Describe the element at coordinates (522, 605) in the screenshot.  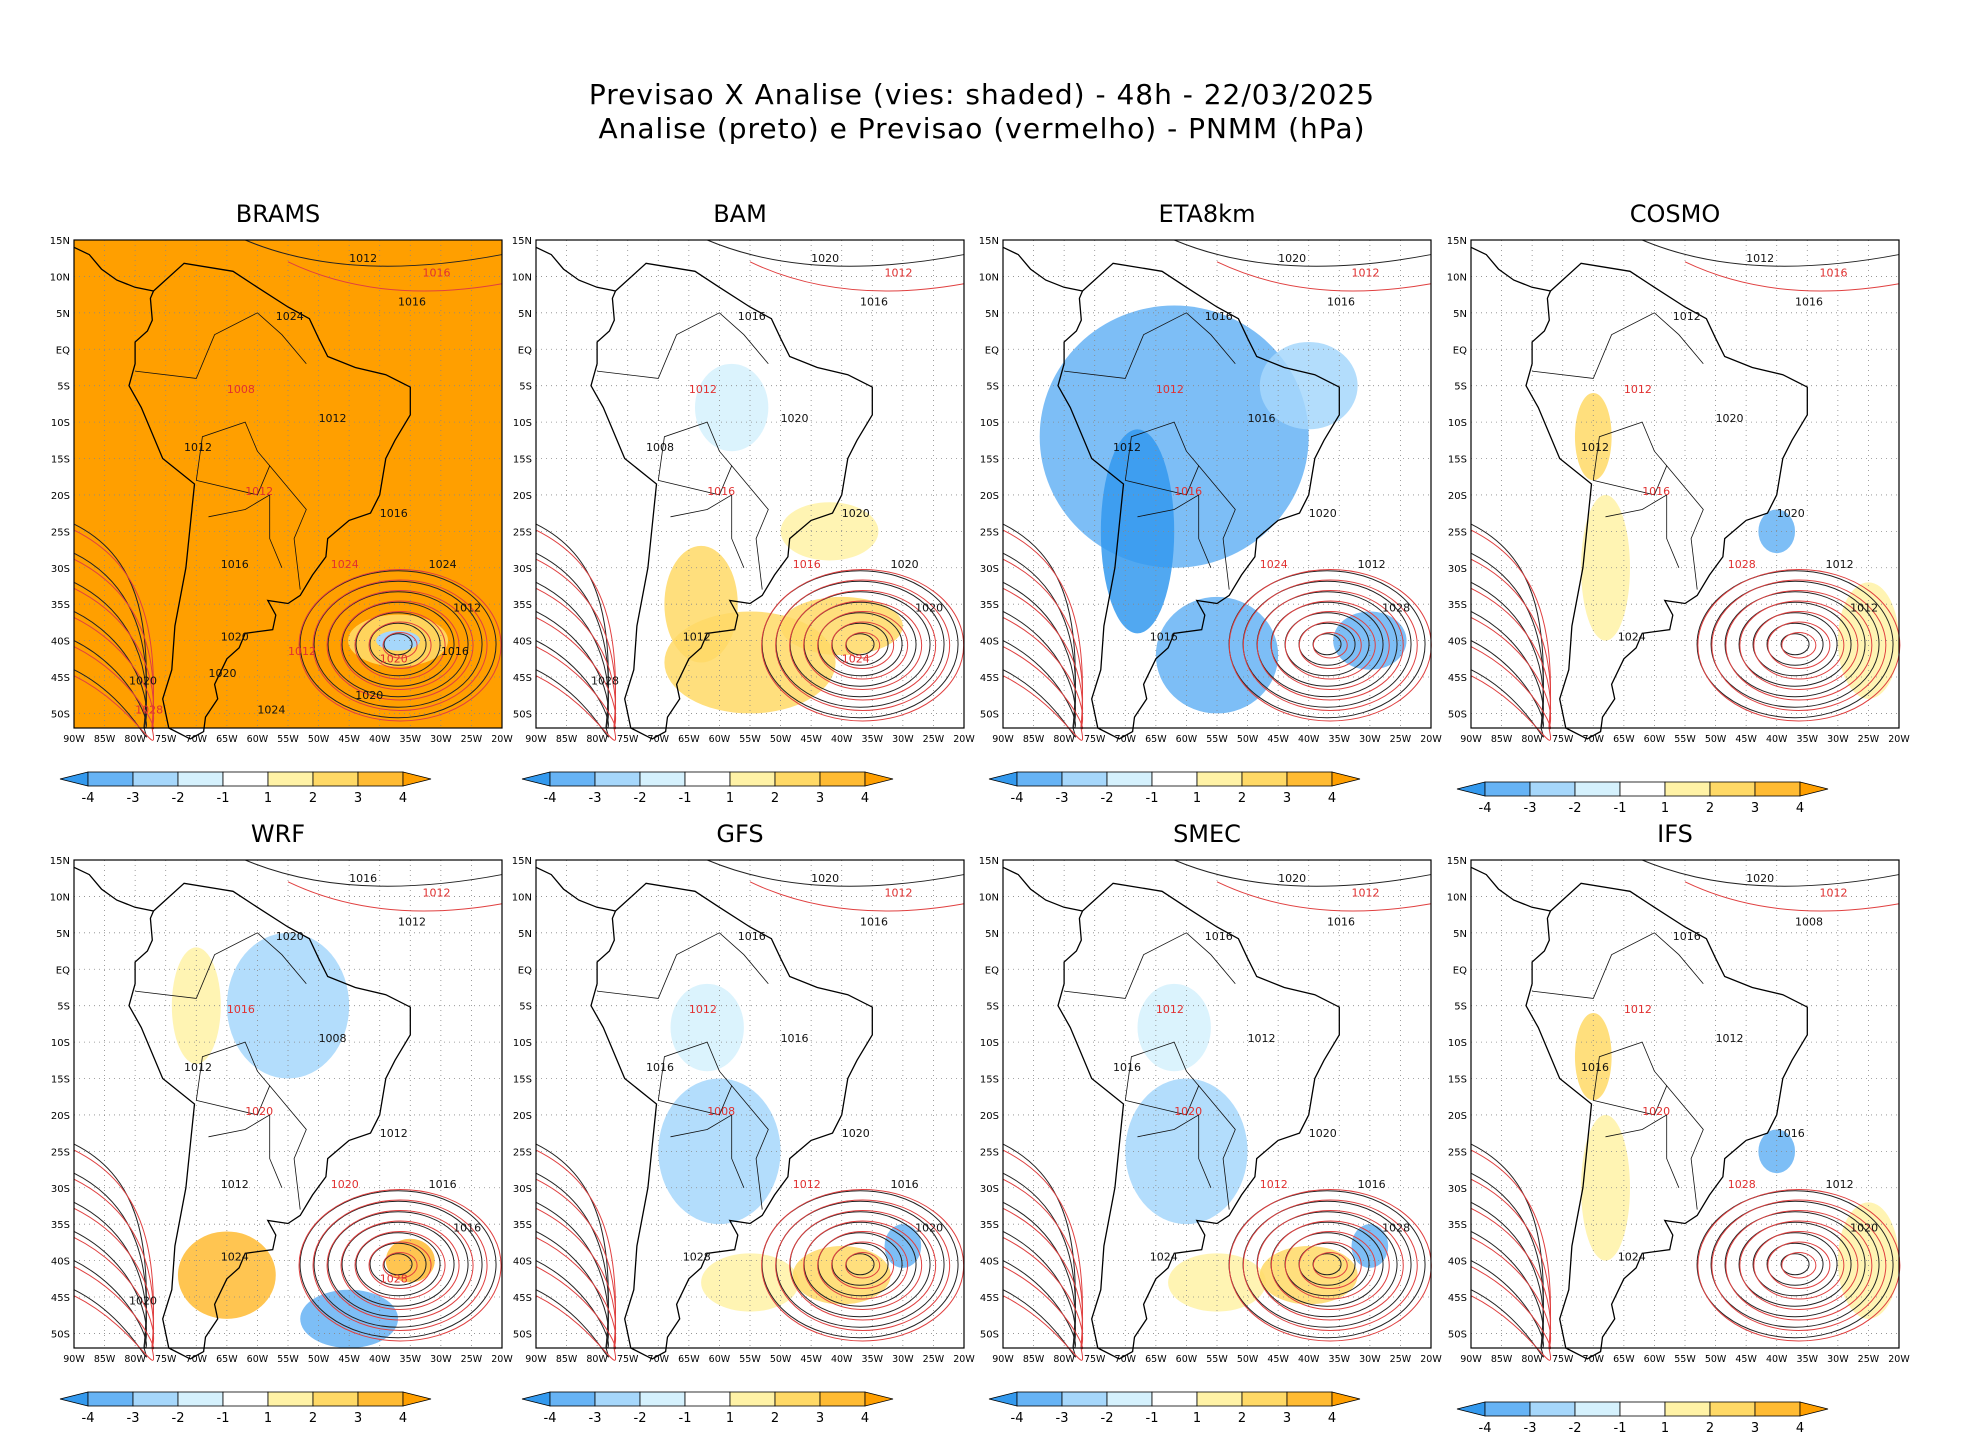
I see `lat-tick-label: 35S` at that location.